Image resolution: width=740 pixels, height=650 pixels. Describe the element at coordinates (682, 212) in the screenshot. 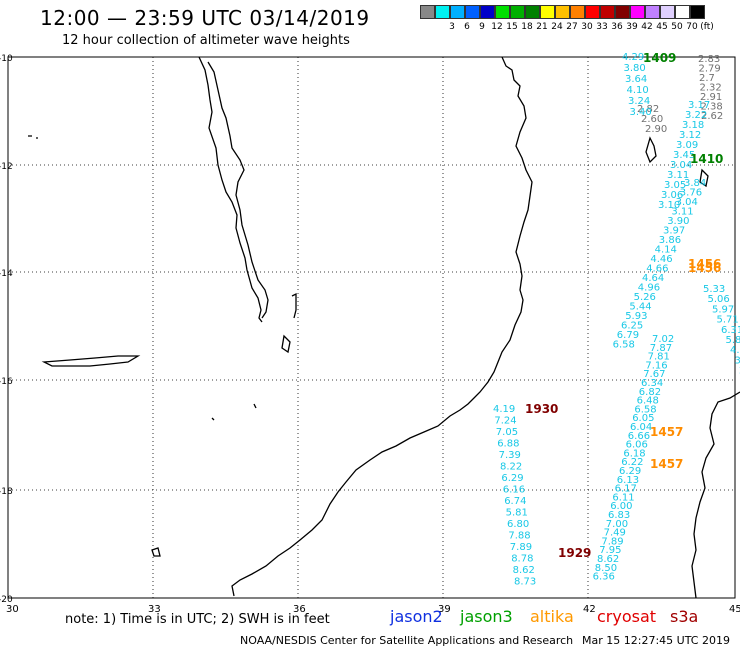

I see `wave-height-value: 3.11` at that location.